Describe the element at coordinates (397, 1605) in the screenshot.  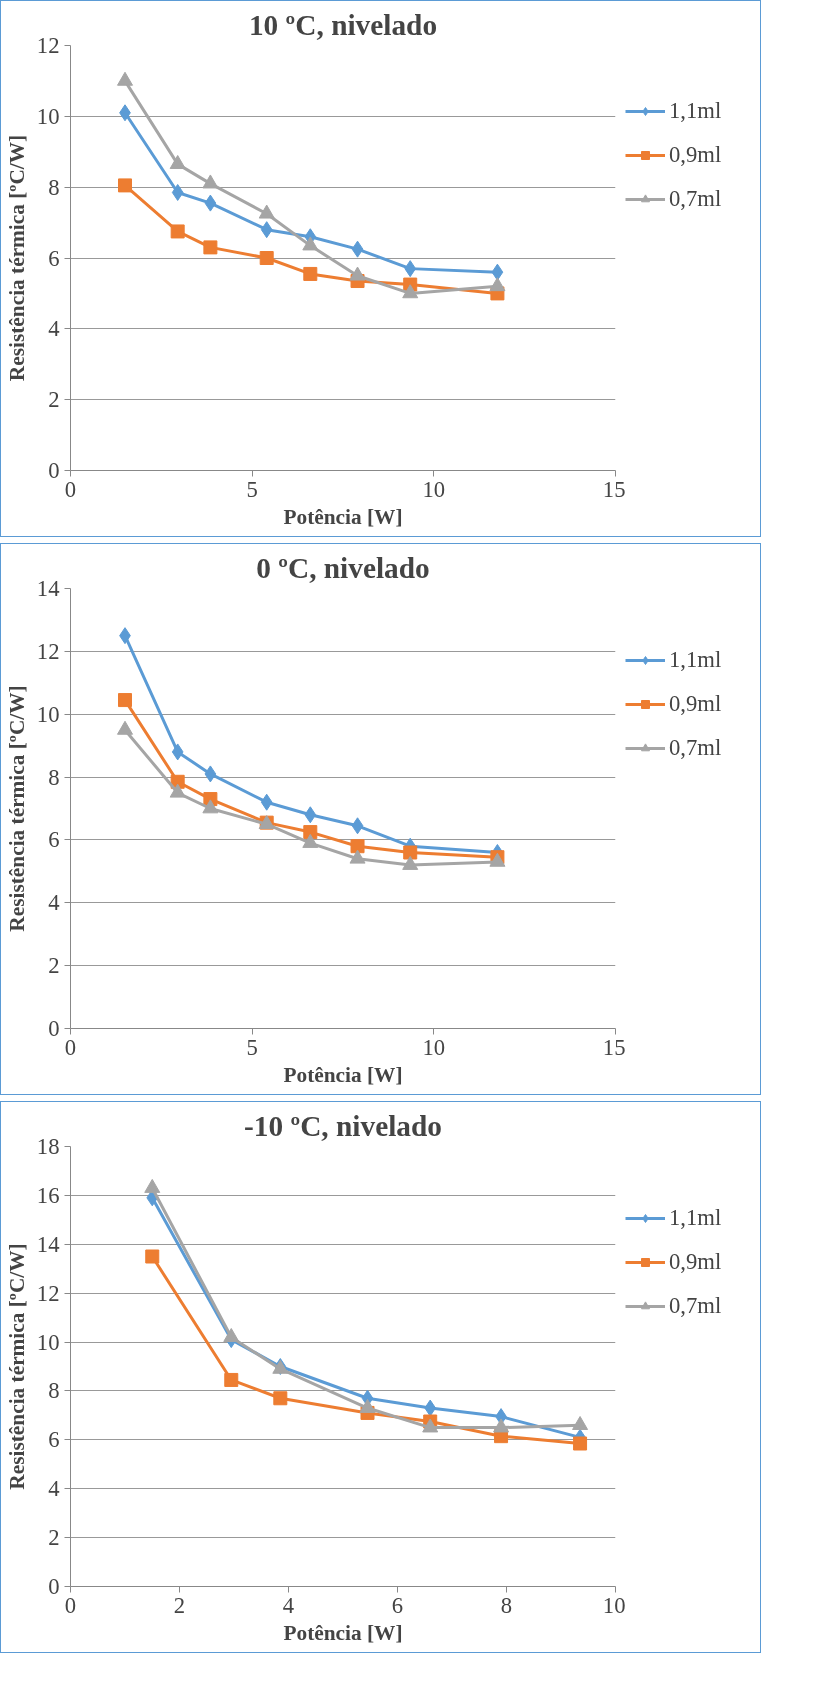
I see `x-tick-label: 6` at that location.